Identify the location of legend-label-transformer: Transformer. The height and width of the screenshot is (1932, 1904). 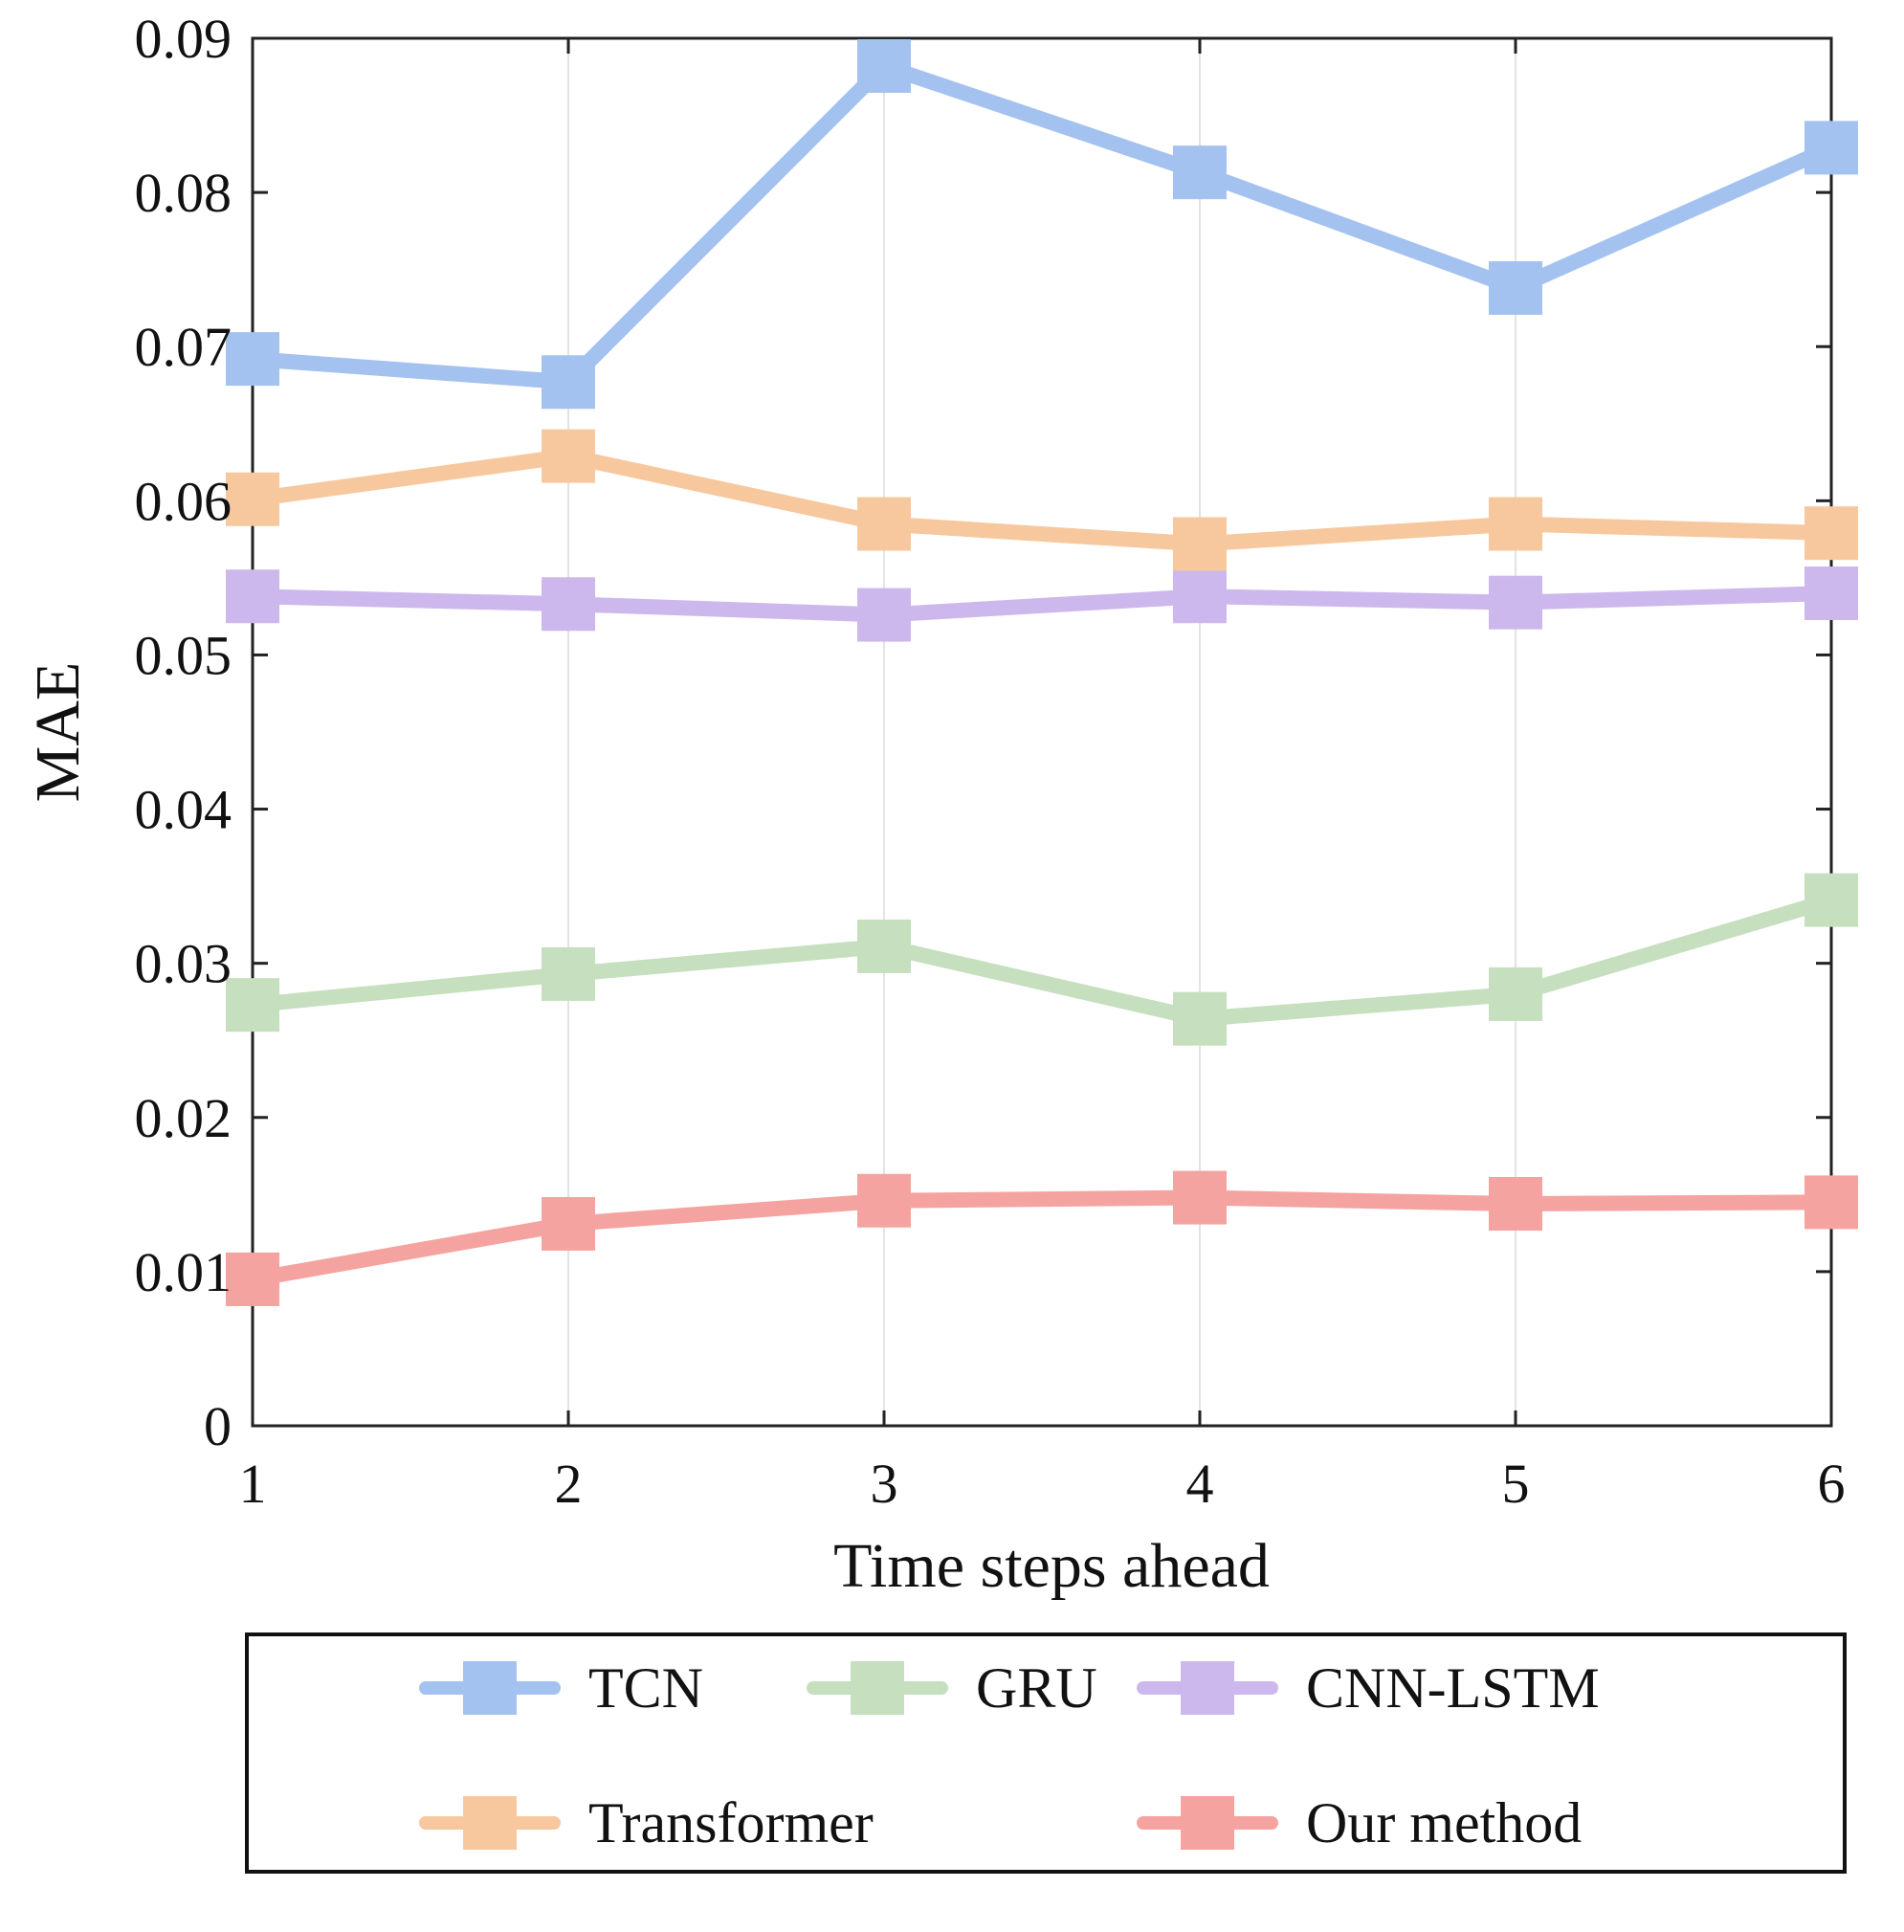
(731, 1822).